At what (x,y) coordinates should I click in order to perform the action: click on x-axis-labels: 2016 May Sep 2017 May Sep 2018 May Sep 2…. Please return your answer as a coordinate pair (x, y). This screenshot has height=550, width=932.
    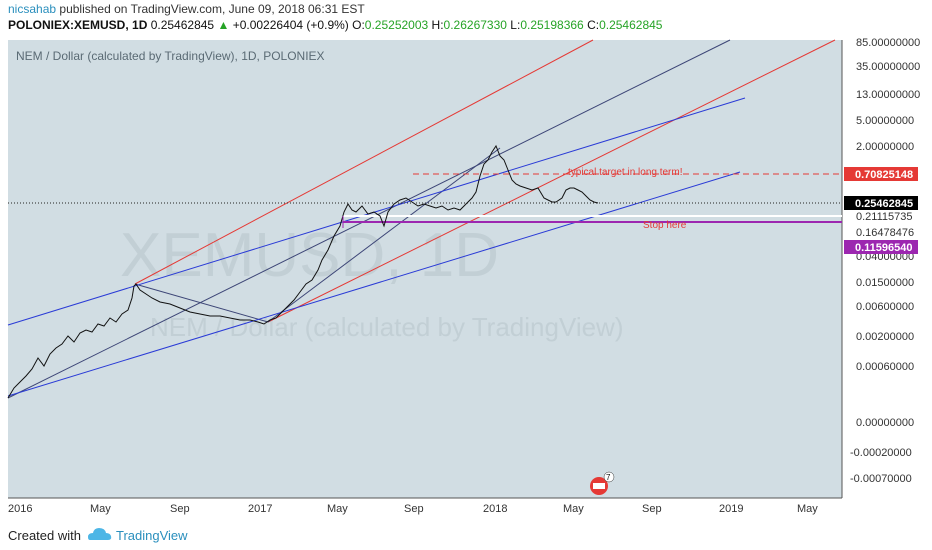
    Looking at the image, I should click on (413, 509).